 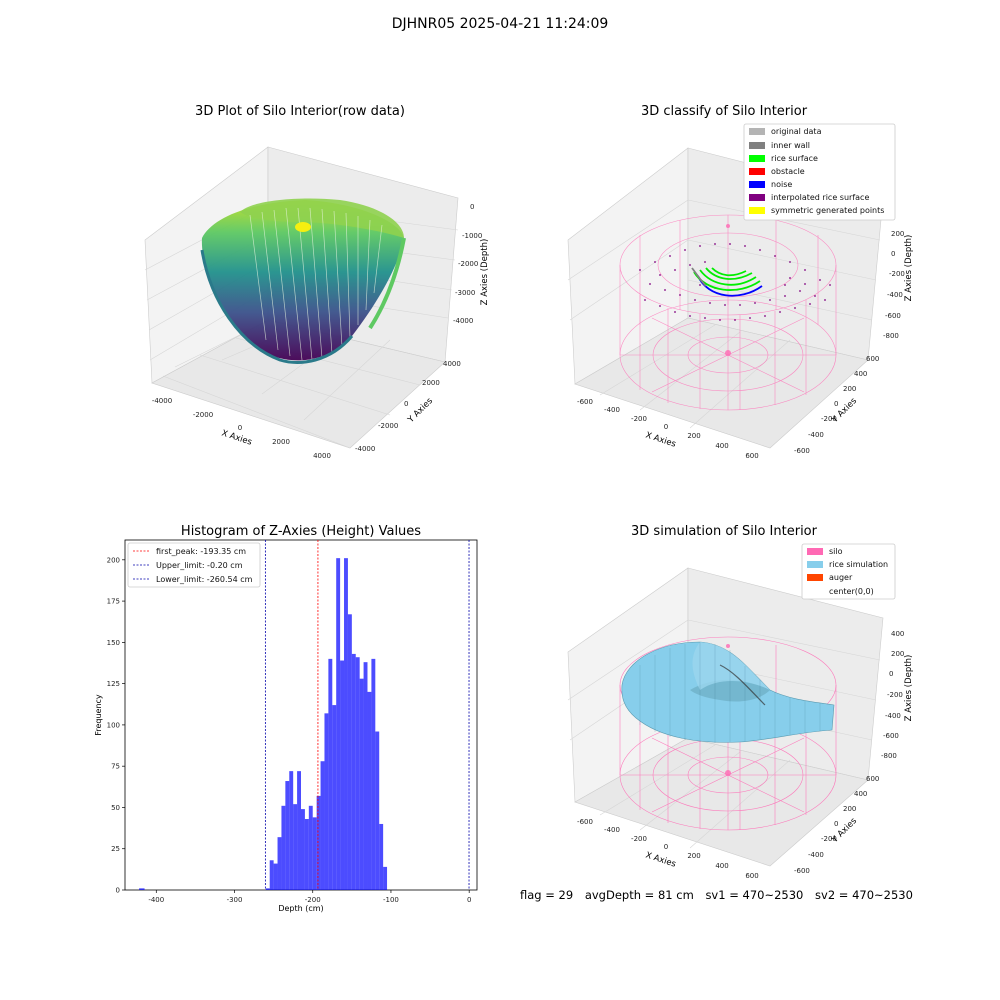 I want to click on p1-xtick: -4000, so click(x=162, y=401).